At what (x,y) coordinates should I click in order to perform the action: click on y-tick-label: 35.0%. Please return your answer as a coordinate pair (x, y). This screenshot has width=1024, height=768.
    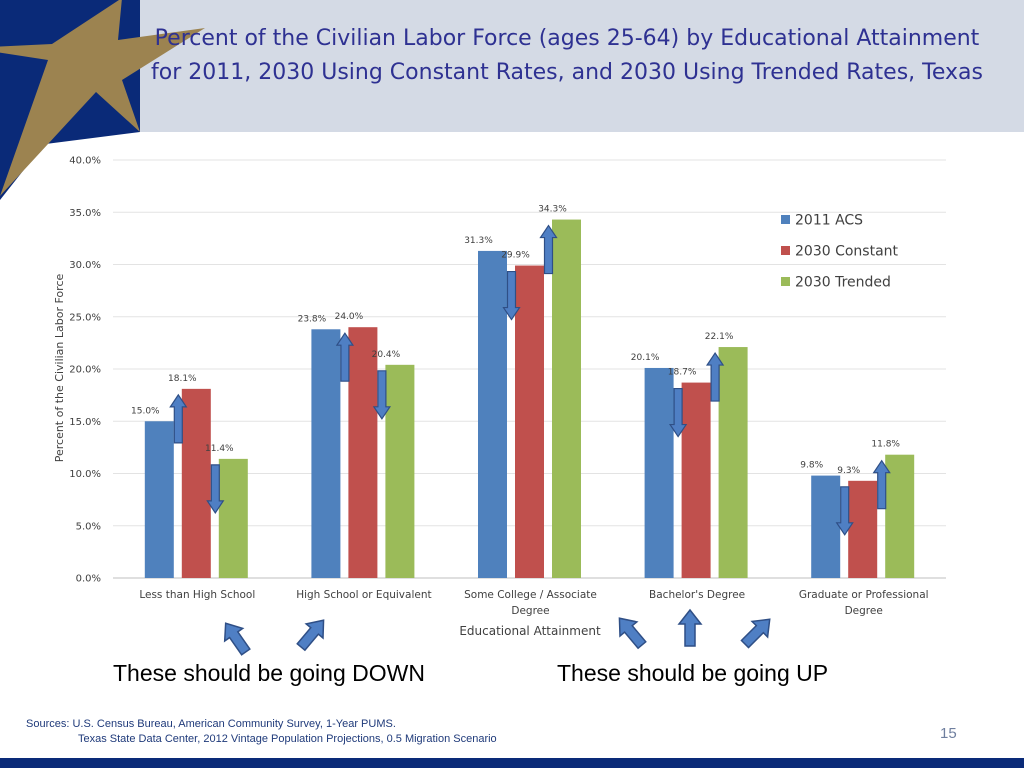
    Looking at the image, I should click on (85, 213).